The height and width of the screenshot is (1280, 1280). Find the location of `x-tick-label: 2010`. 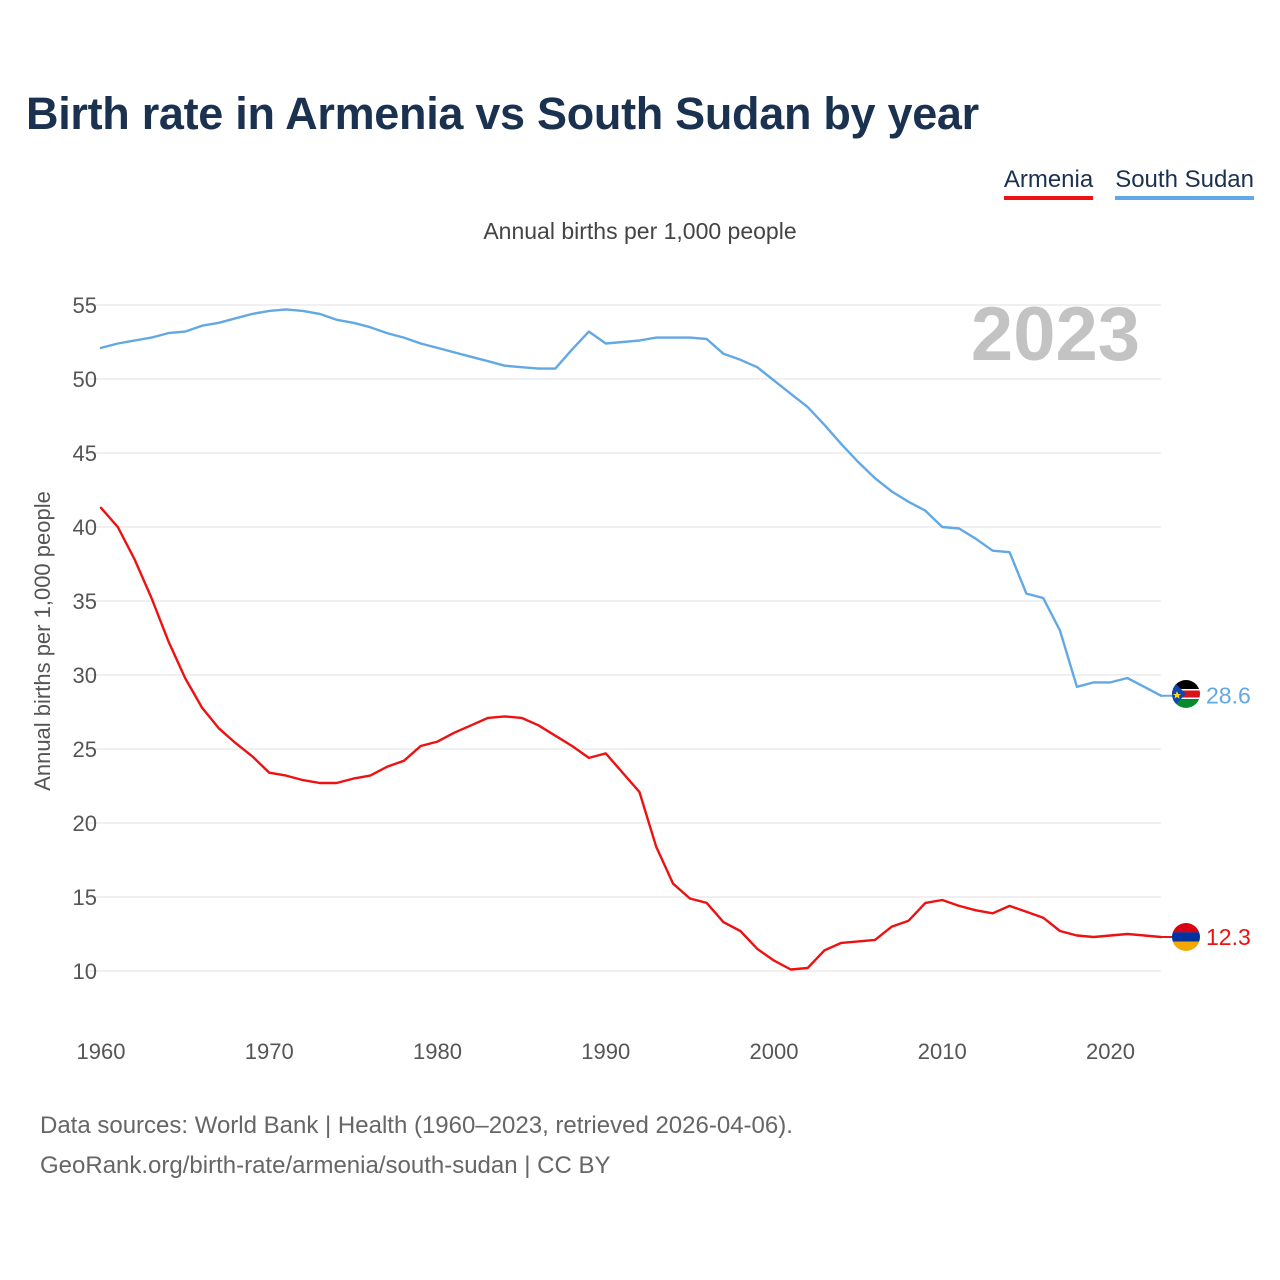

x-tick-label: 2010 is located at coordinates (942, 1051).